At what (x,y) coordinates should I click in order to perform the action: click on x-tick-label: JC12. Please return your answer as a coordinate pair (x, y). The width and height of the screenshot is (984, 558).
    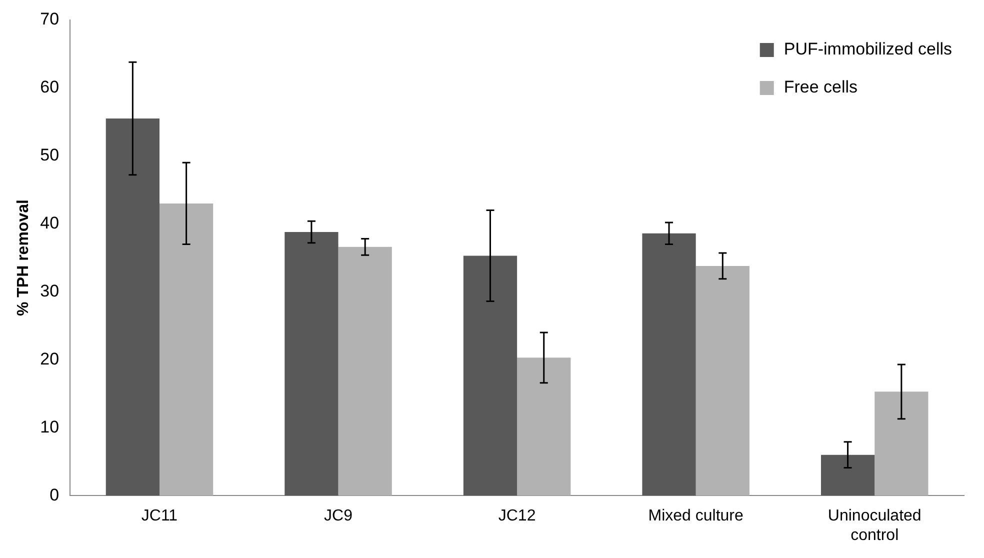
    Looking at the image, I should click on (517, 516).